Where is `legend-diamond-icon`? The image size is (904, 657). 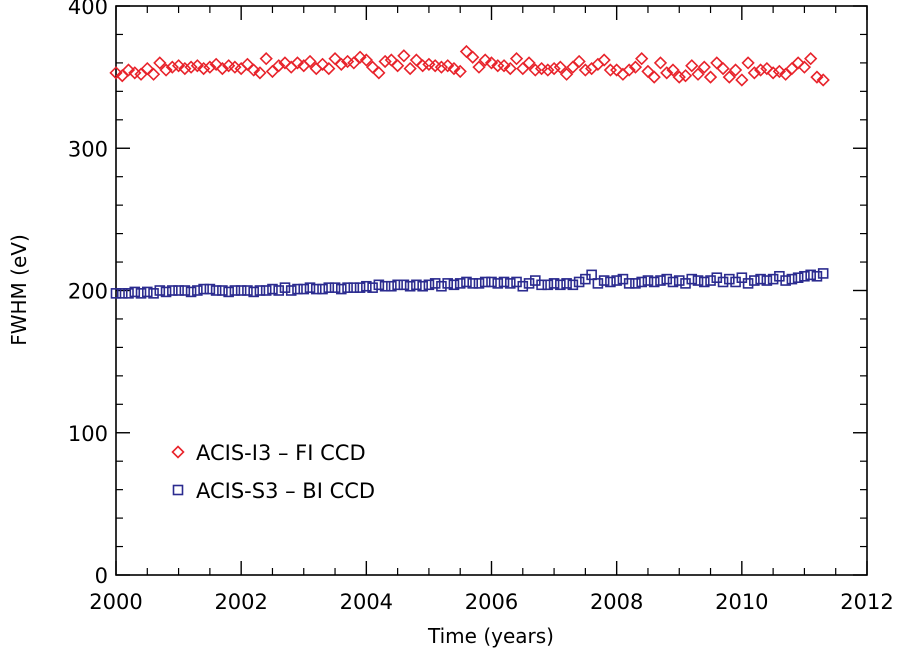
legend-diamond-icon is located at coordinates (178, 452).